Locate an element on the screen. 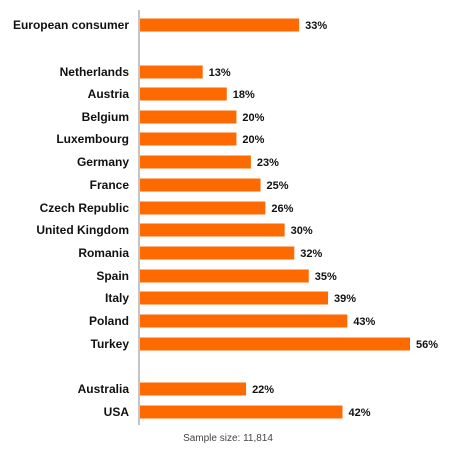 This screenshot has width=456, height=461. category-label: Spain is located at coordinates (112, 276).